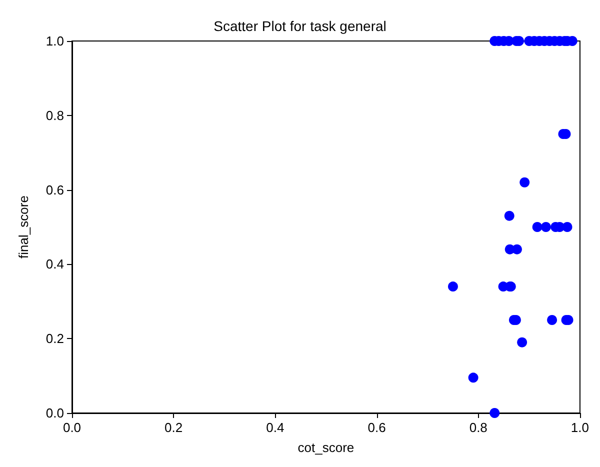 The width and height of the screenshot is (600, 467). Describe the element at coordinates (55, 264) in the screenshot. I see `y-tick-label: 0.4` at that location.